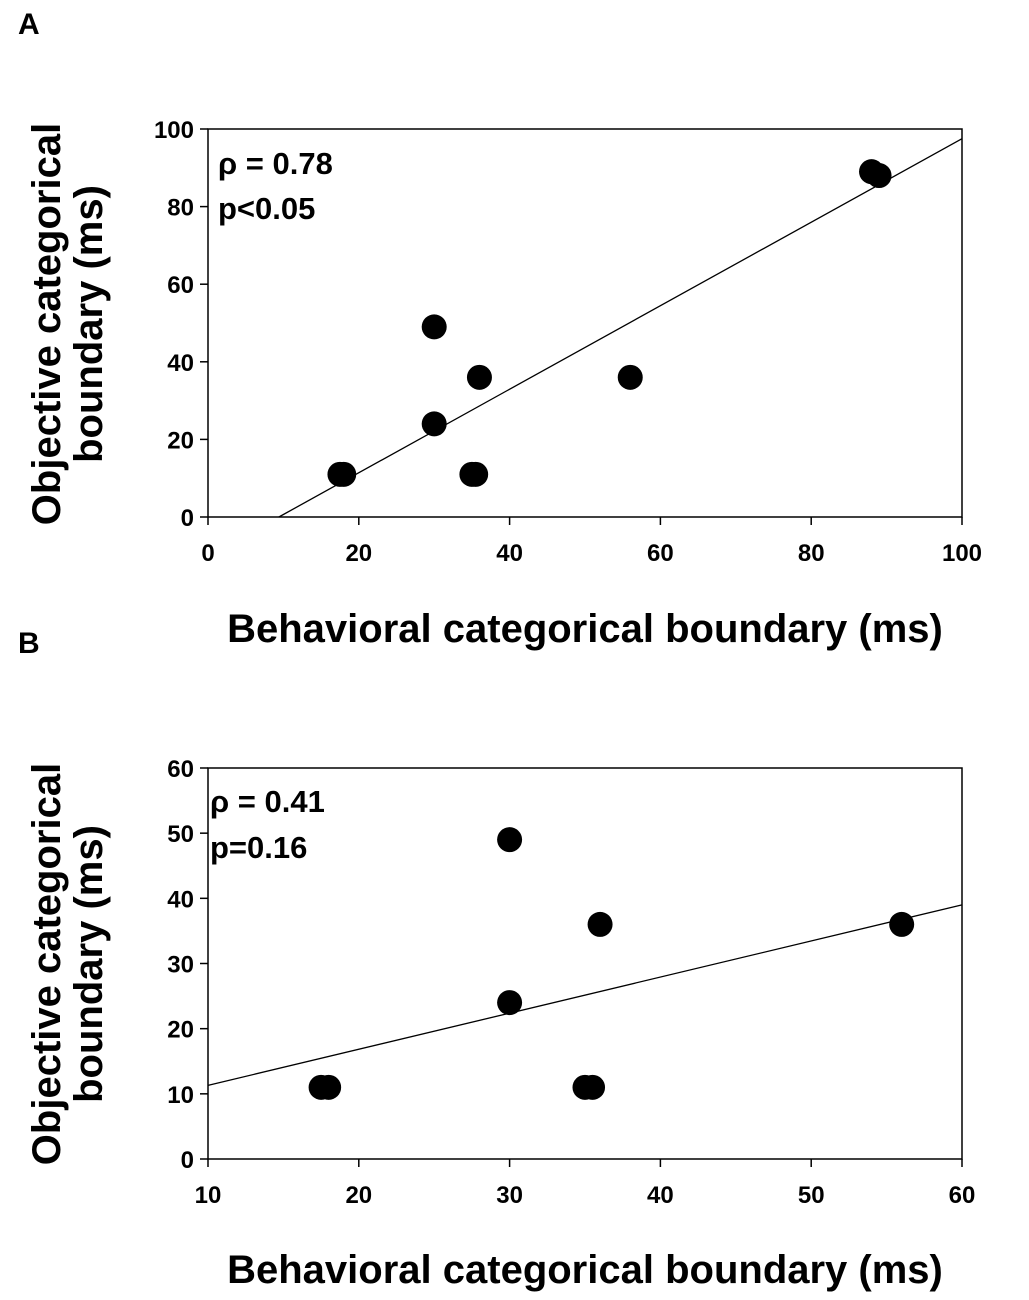 The height and width of the screenshot is (1300, 1029). I want to click on x-tick-label: 0, so click(207, 553).